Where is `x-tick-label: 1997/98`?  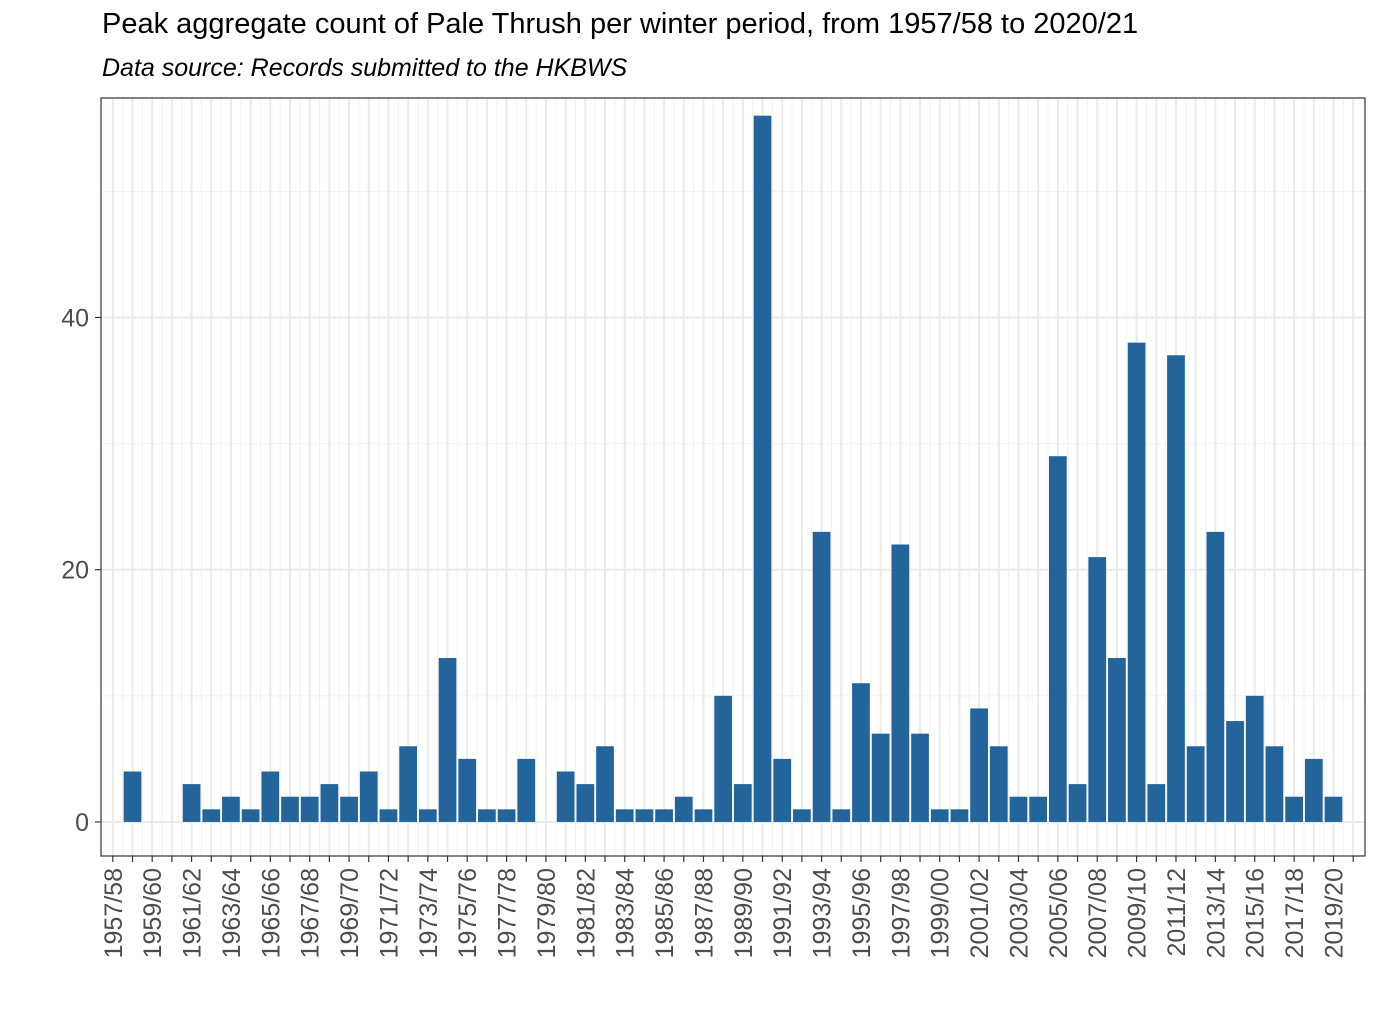 x-tick-label: 1997/98 is located at coordinates (901, 913).